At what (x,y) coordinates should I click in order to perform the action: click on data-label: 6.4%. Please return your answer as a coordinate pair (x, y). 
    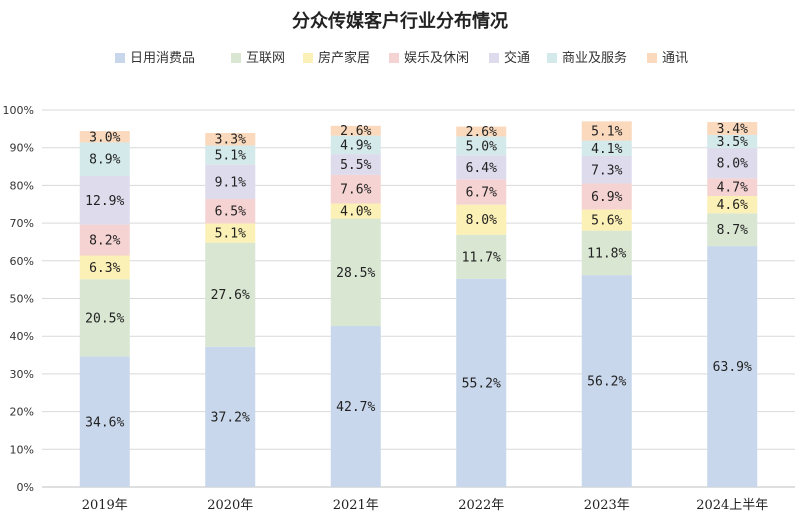
    Looking at the image, I should click on (481, 168).